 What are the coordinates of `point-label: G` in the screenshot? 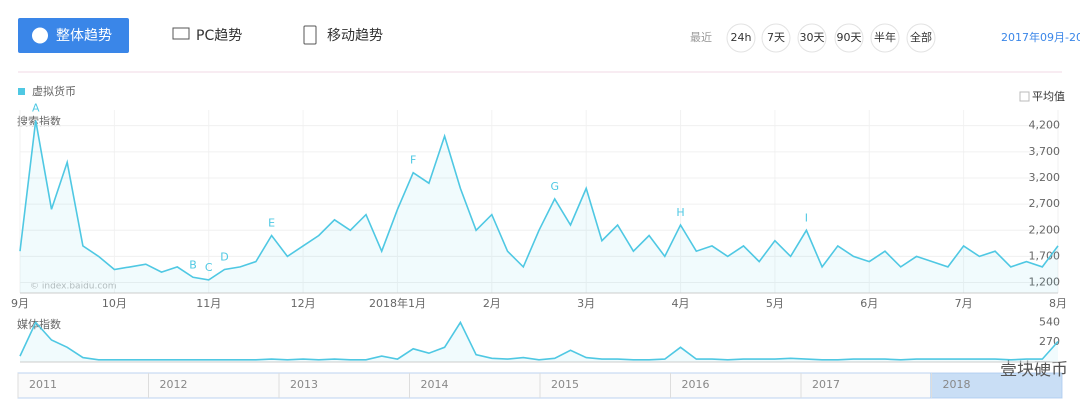 It's located at (554, 186).